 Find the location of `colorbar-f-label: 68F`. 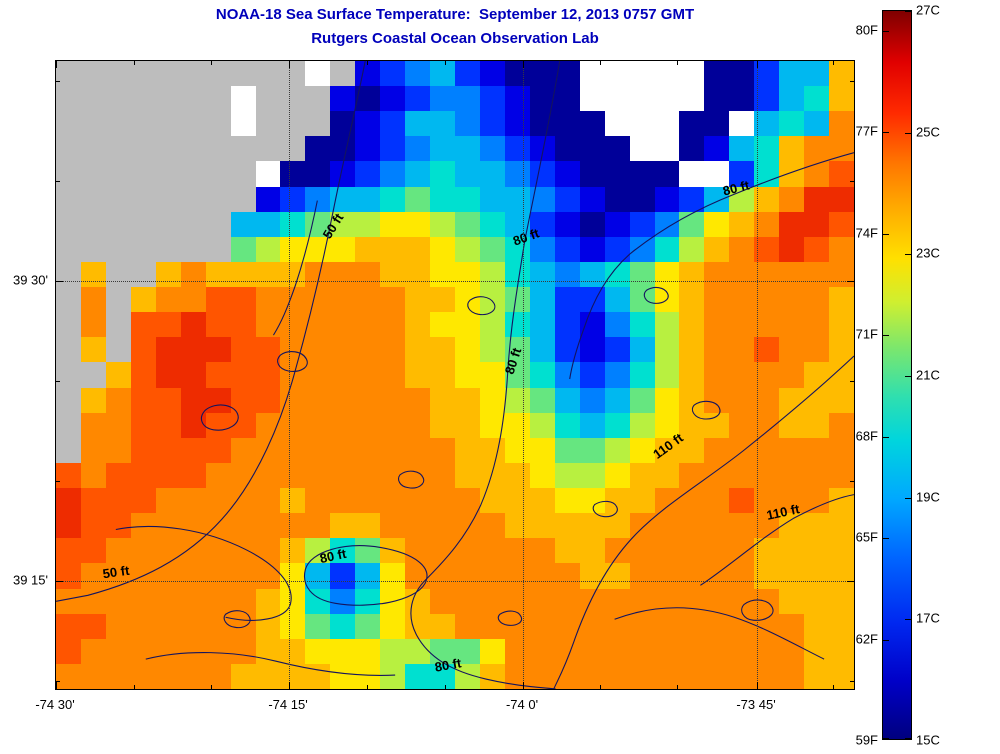

colorbar-f-label: 68F is located at coordinates (866, 436).